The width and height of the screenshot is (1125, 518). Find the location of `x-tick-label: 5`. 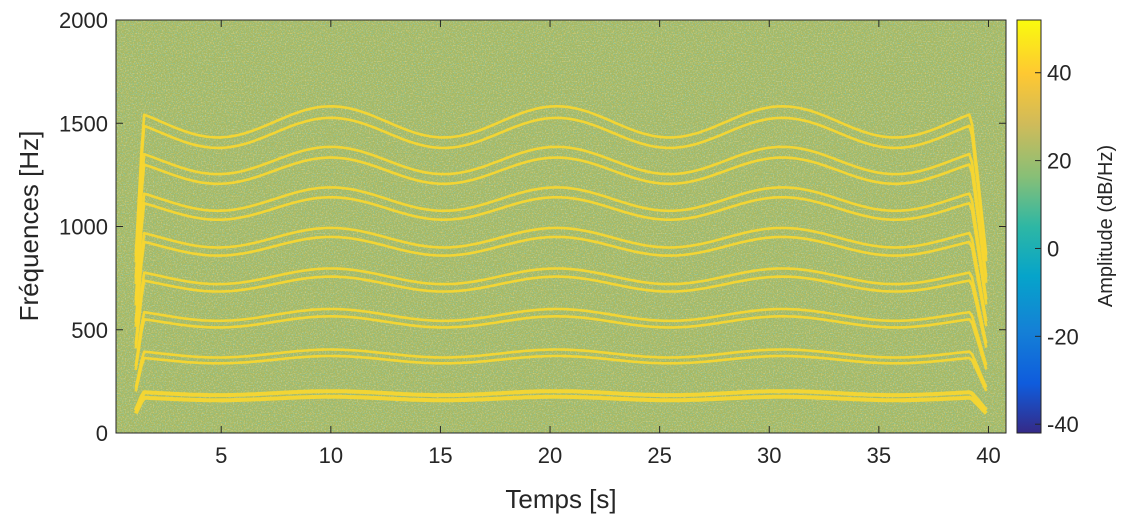

x-tick-label: 5 is located at coordinates (221, 455).